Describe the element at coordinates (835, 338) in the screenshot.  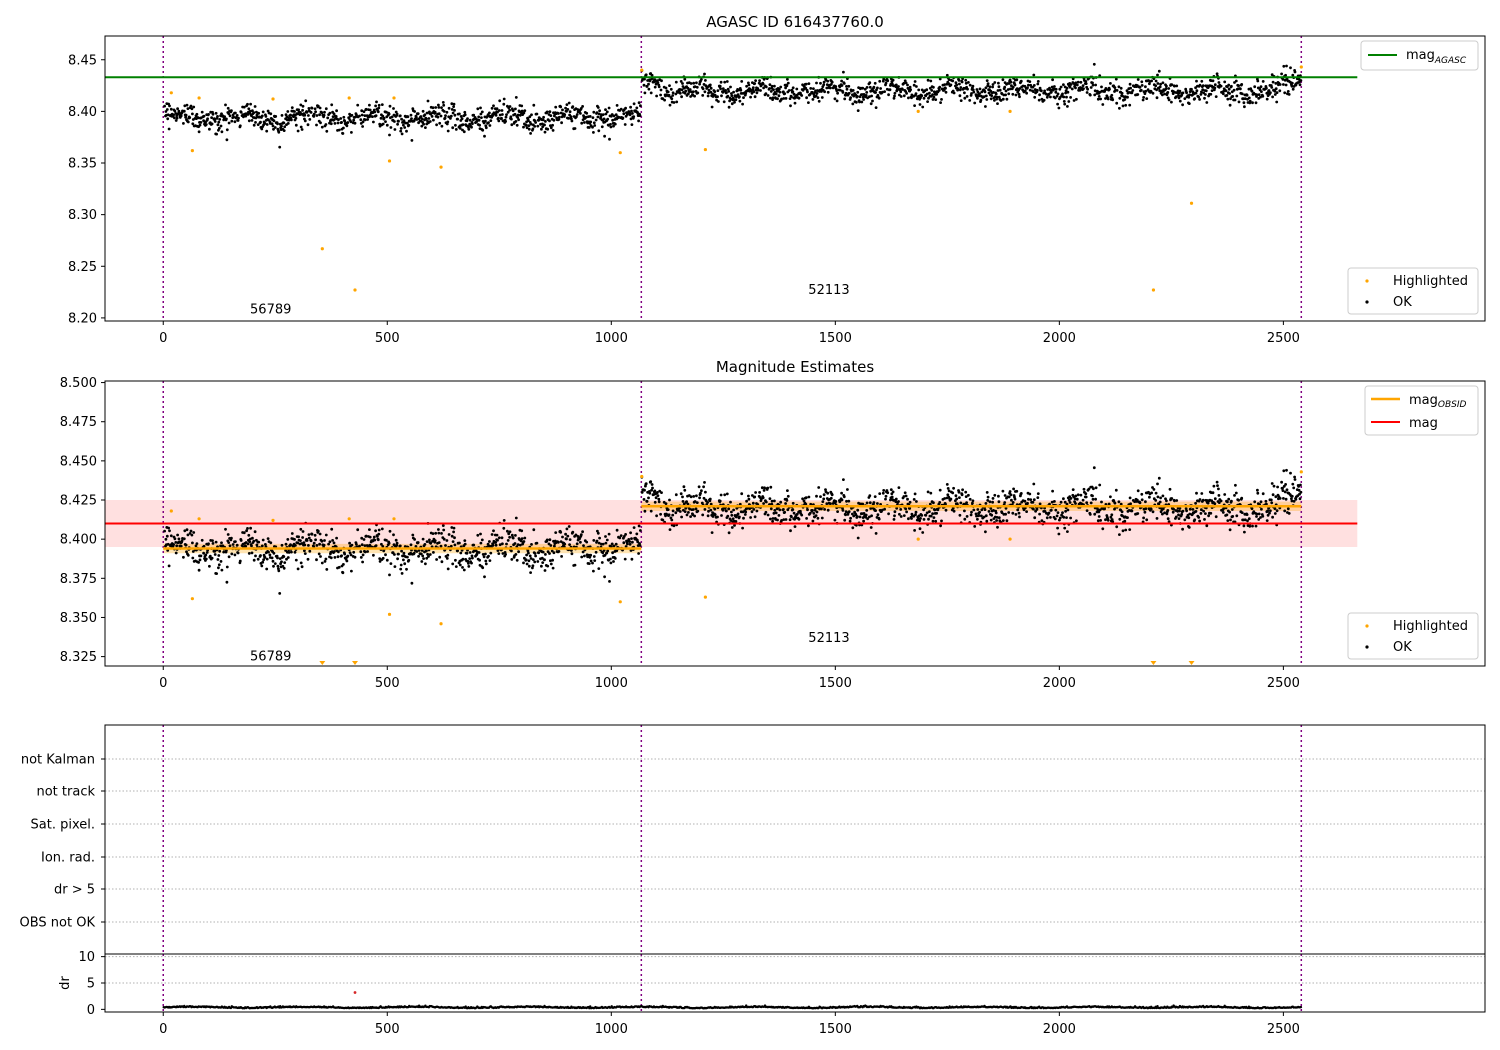
I see `x-tick-label: 1500` at that location.